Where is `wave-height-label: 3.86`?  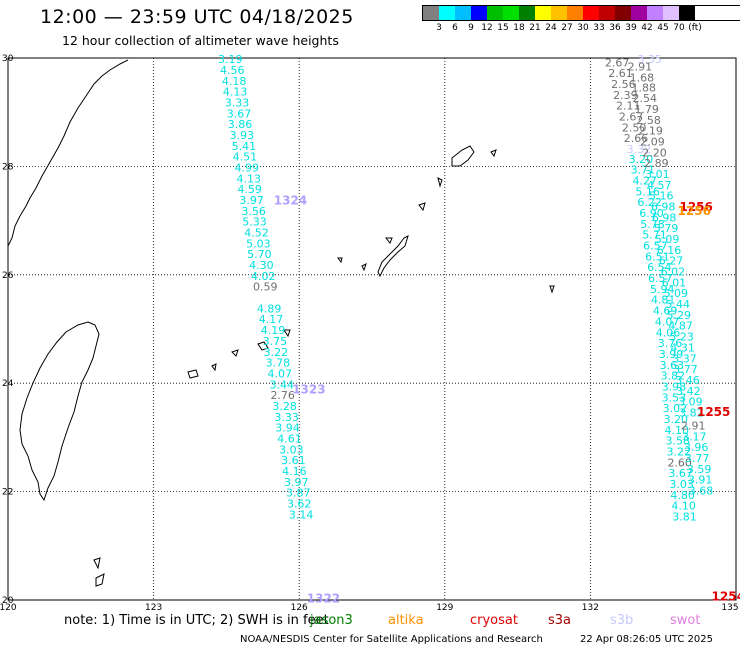
wave-height-label: 3.86 is located at coordinates (240, 124).